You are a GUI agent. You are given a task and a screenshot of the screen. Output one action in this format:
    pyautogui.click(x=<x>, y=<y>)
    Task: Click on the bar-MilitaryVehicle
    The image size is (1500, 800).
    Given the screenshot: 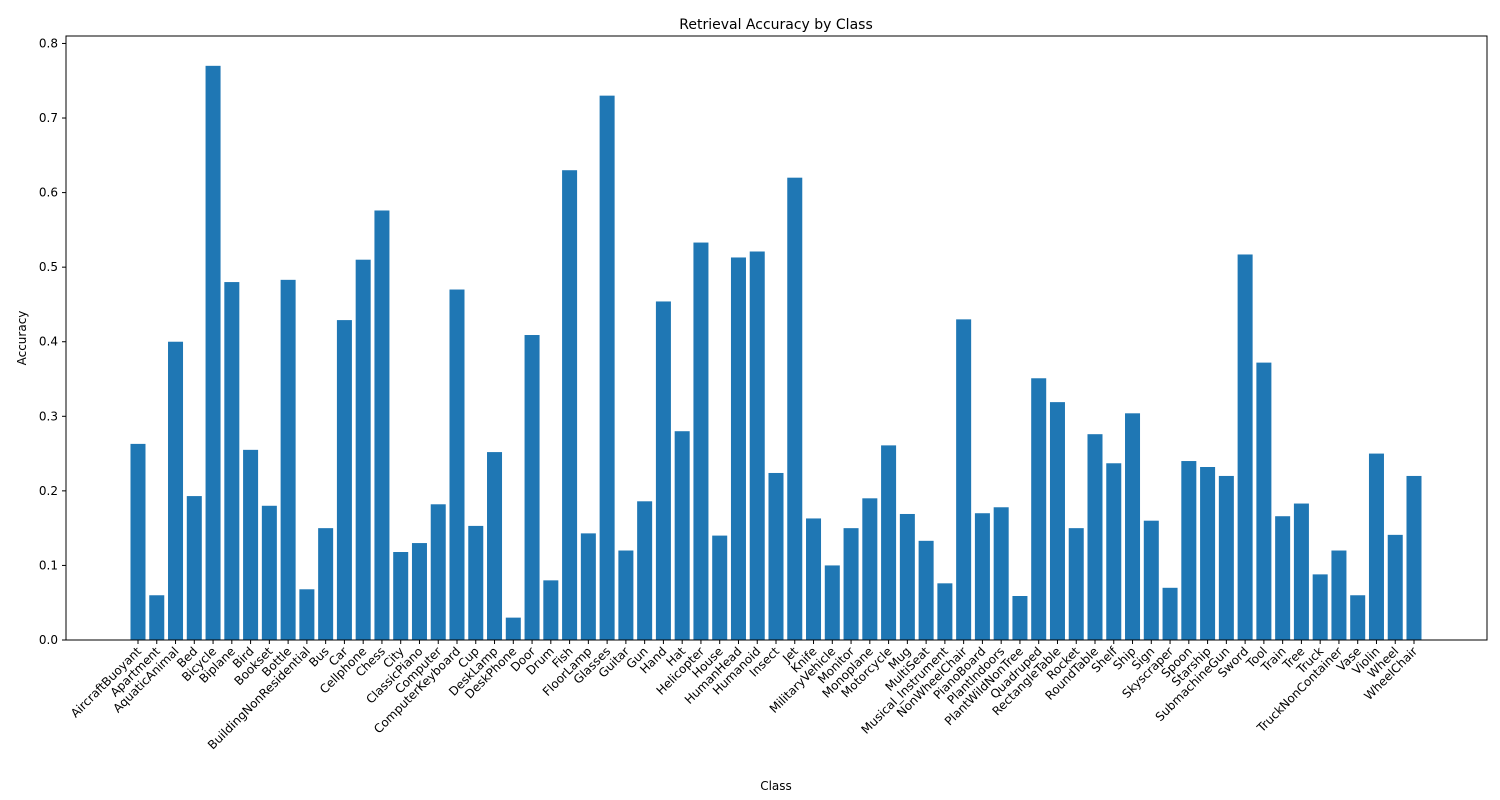 What is the action you would take?
    pyautogui.click(x=832, y=602)
    